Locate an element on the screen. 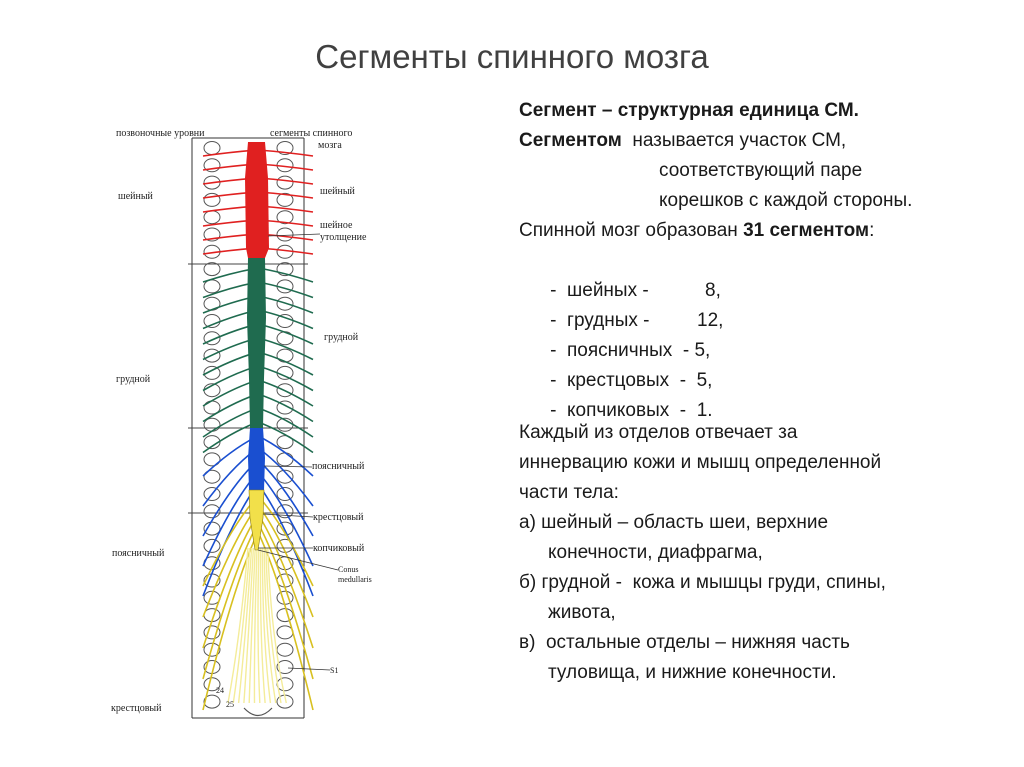  segment-list-name: - поясничных - 5, is located at coordinates (630, 350).